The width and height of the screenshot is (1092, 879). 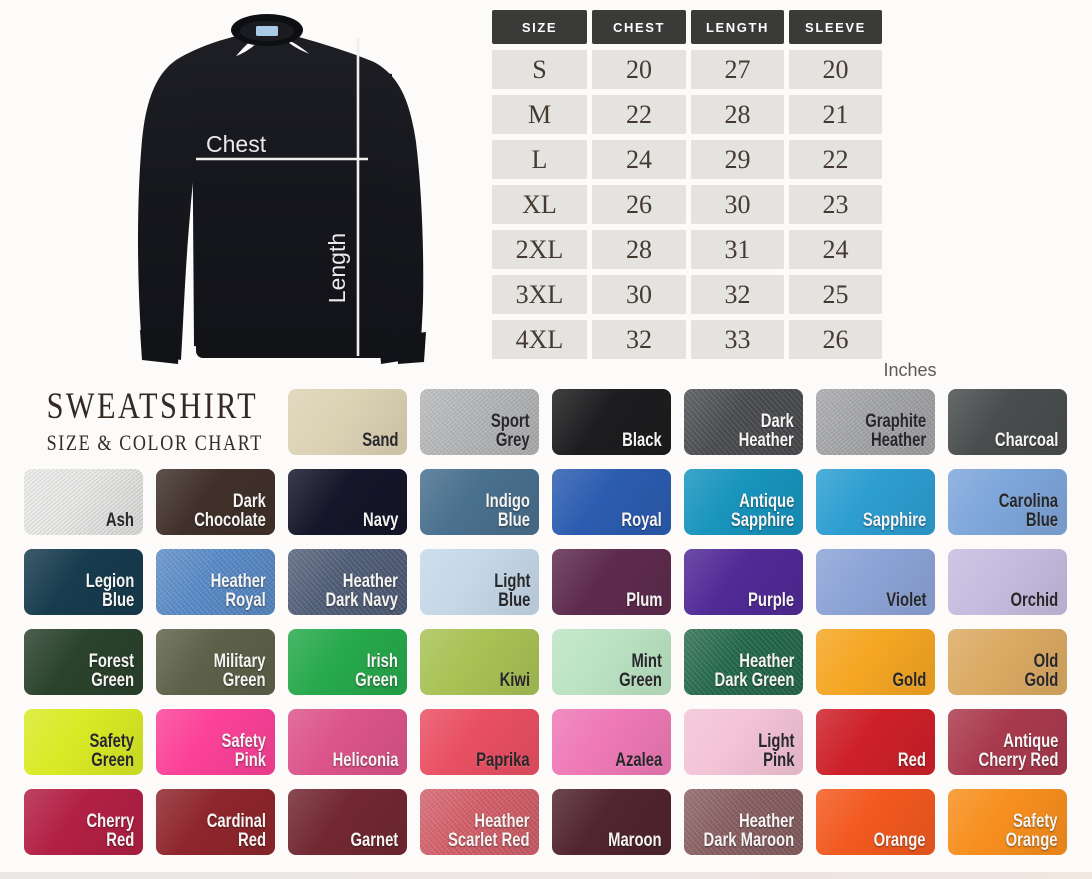 What do you see at coordinates (215, 742) in the screenshot?
I see `swatch-safety-pink: Safety Pink` at bounding box center [215, 742].